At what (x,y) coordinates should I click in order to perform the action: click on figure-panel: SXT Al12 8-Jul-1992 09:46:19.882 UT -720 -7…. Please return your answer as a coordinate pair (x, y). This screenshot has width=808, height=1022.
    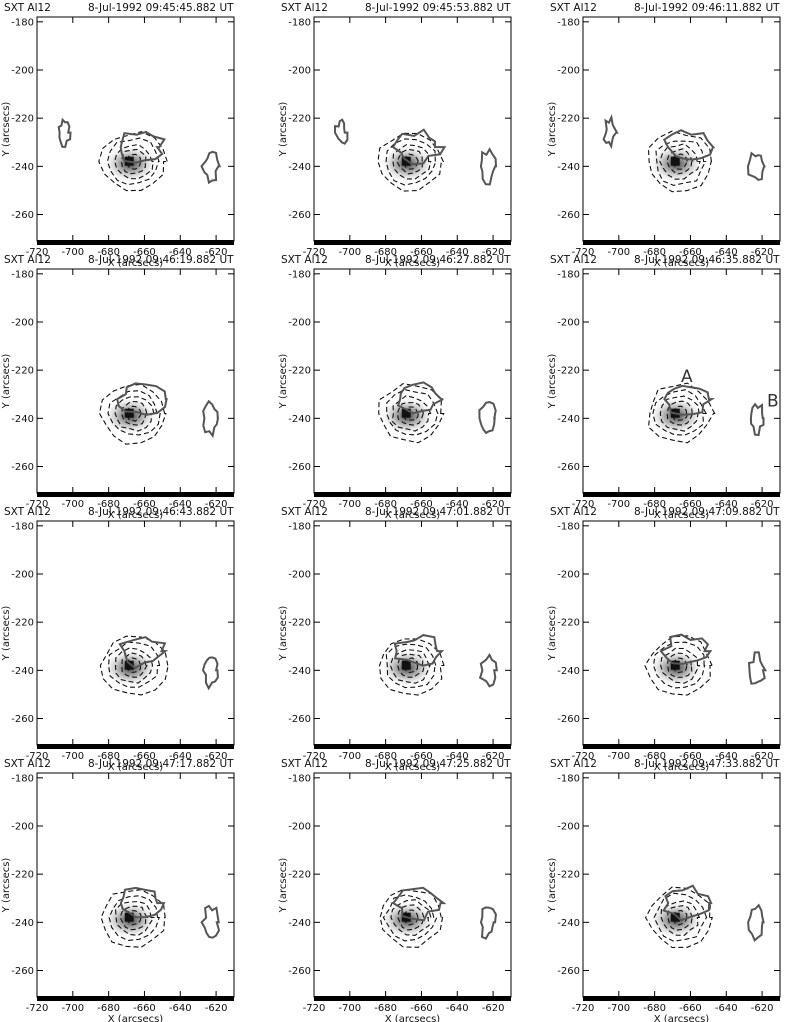
    Looking at the image, I should click on (134, 386).